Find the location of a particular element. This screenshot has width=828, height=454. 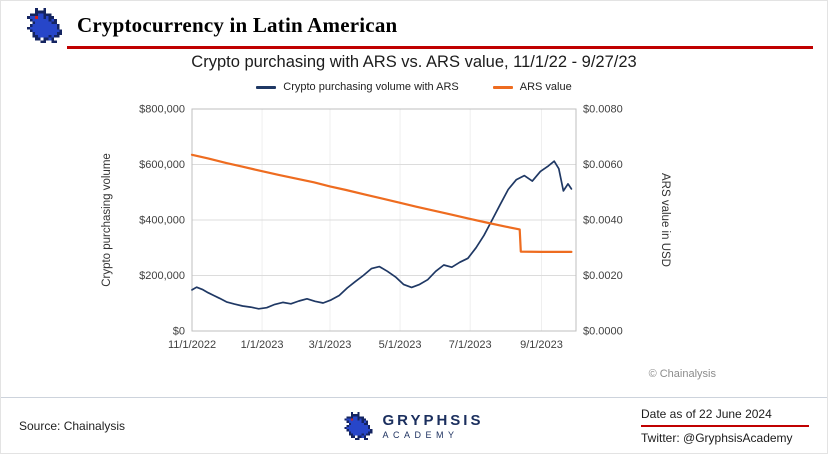

svg-text: $600,000 is located at coordinates (162, 165).